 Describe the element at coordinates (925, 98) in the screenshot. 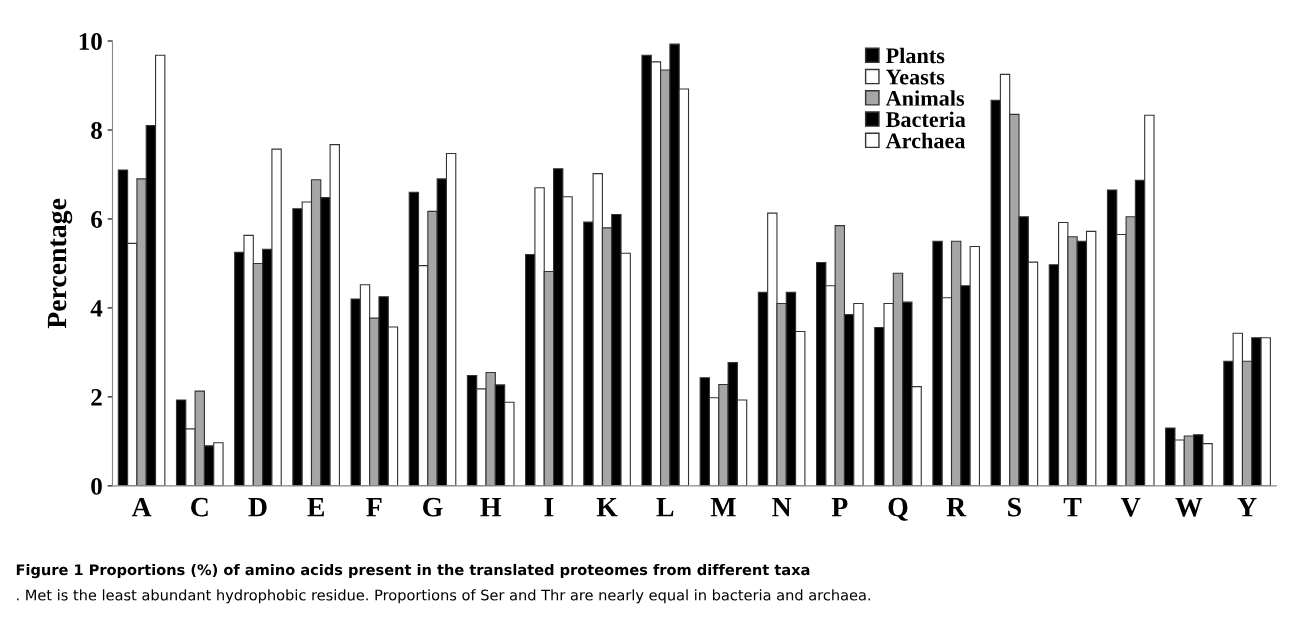

I see `legend-label: Animals` at that location.